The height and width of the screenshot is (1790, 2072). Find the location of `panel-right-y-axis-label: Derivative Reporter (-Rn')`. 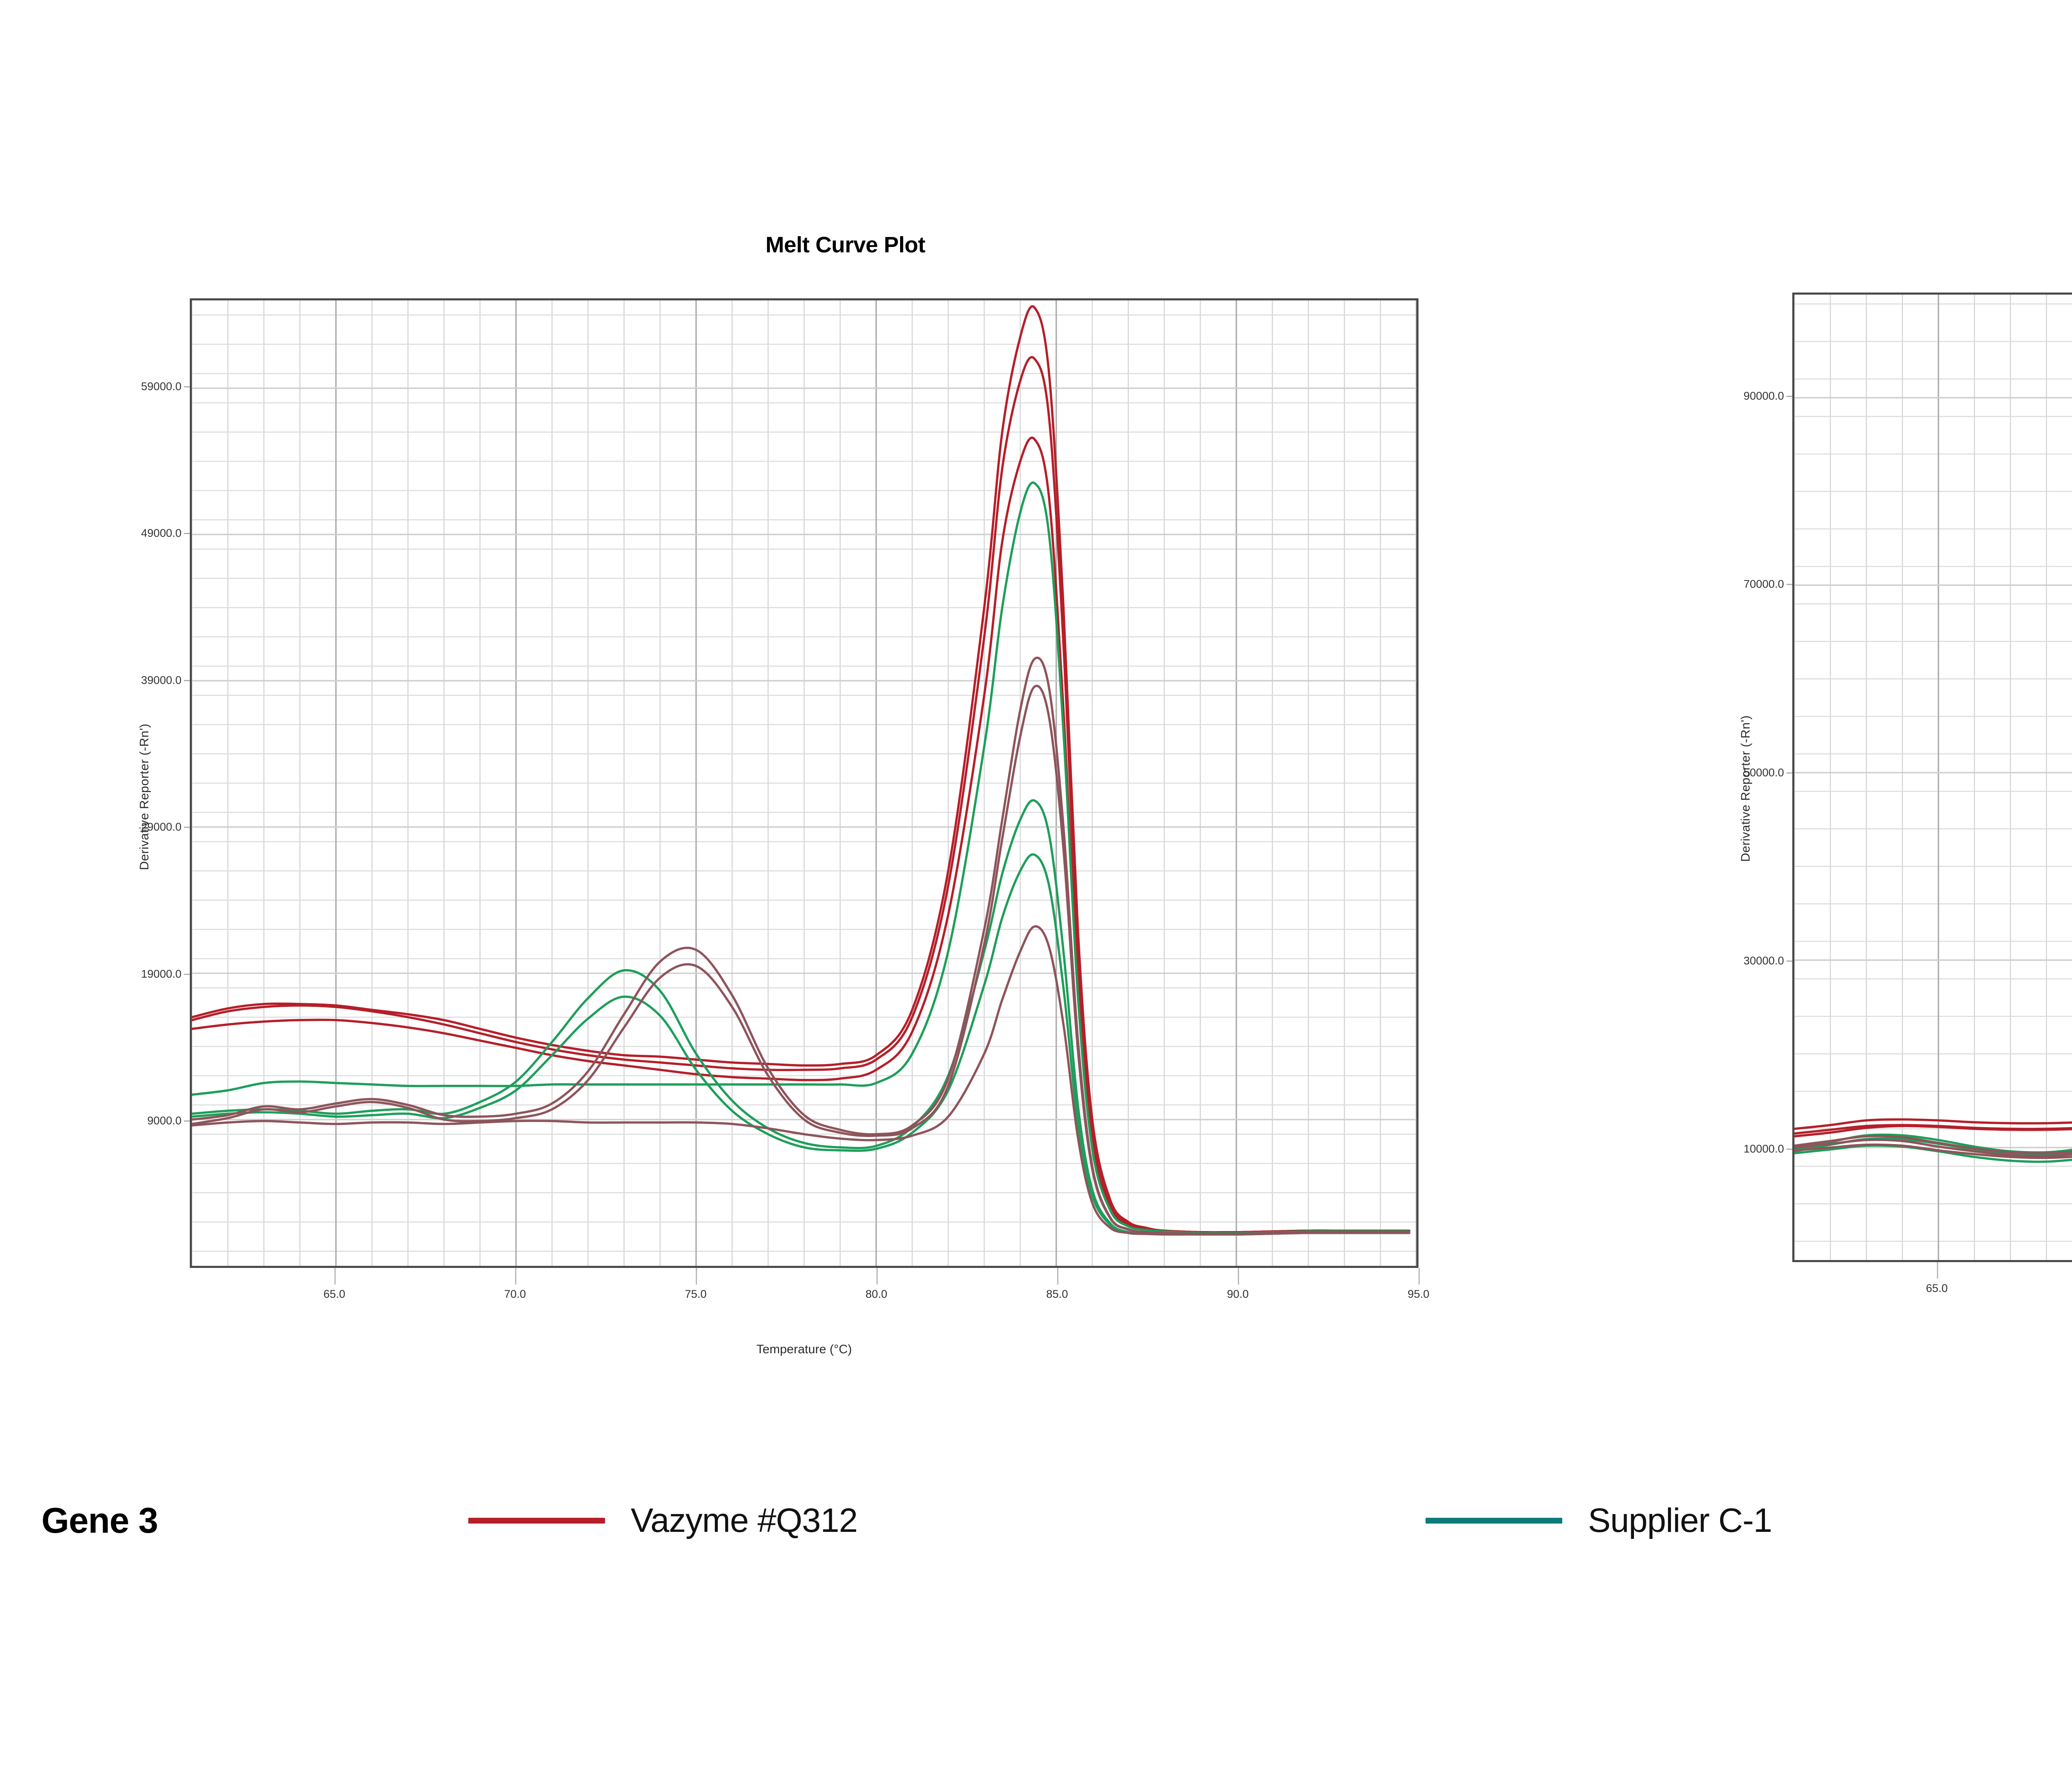

panel-right-y-axis-label: Derivative Reporter (-Rn') is located at coordinates (1745, 788).